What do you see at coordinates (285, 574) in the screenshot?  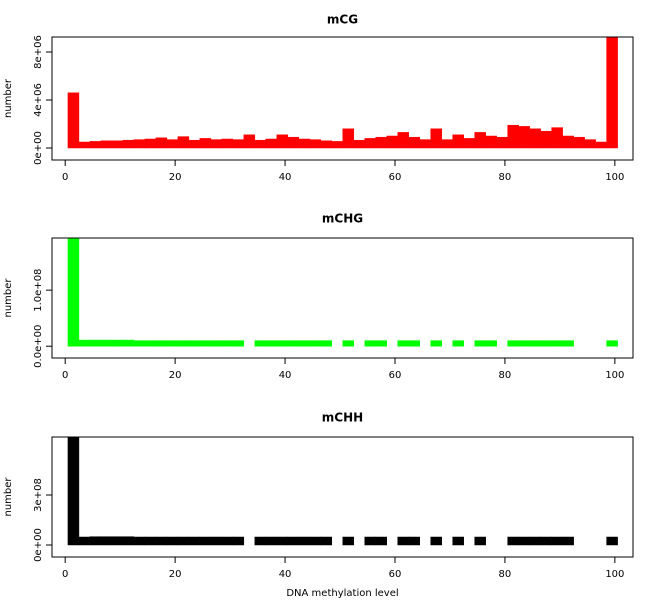 I see `x-tick-label: 40` at bounding box center [285, 574].